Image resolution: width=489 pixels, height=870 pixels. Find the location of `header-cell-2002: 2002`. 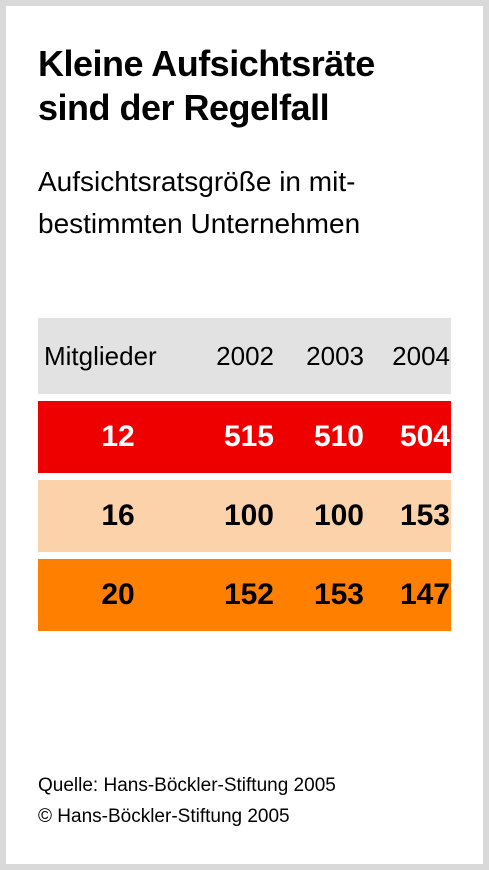

header-cell-2002: 2002 is located at coordinates (245, 355).